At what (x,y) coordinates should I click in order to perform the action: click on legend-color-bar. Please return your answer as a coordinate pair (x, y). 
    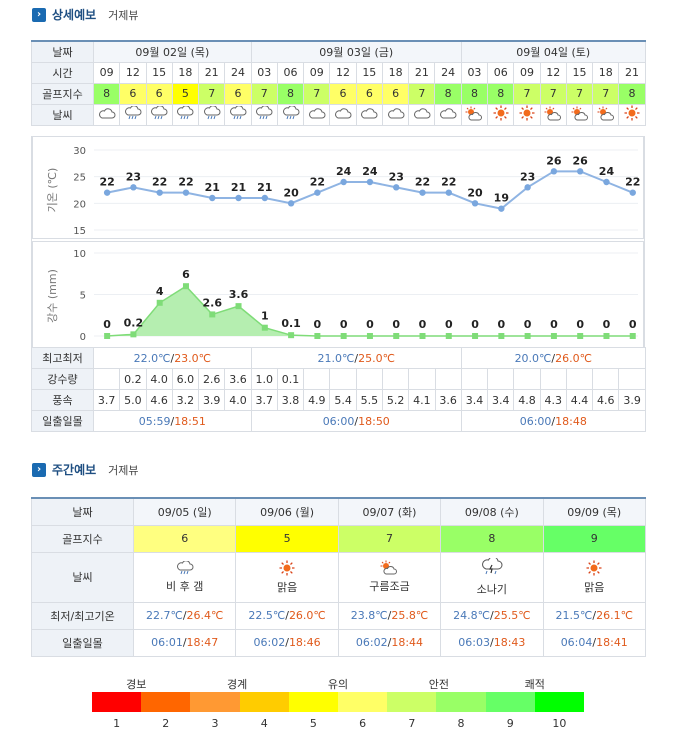
    Looking at the image, I should click on (338, 702).